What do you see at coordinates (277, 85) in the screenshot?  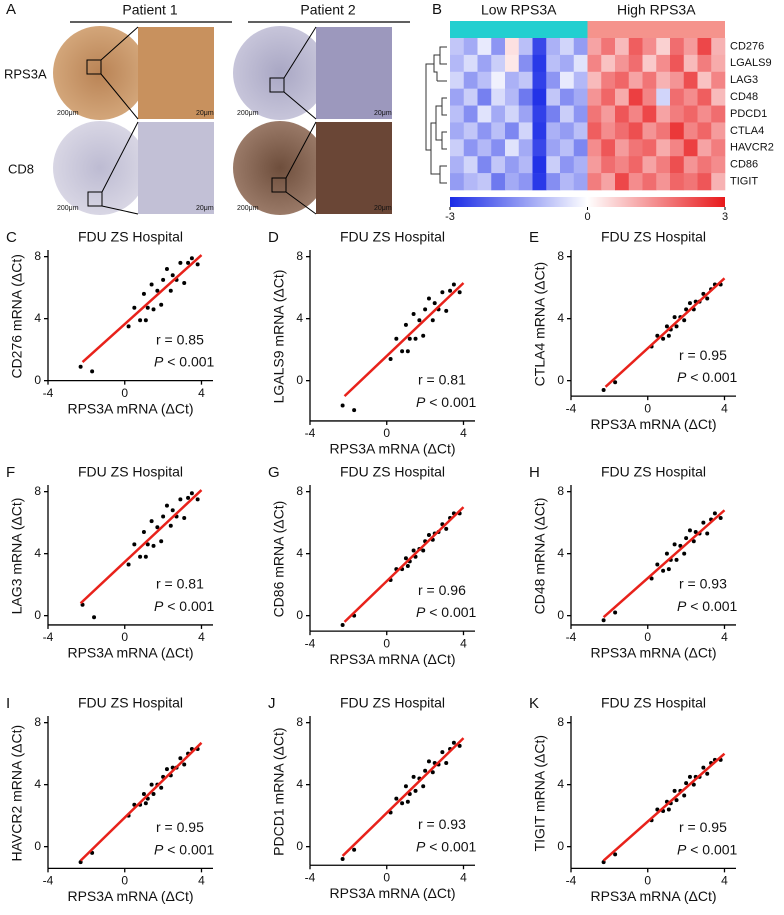 I see `zoom-box` at bounding box center [277, 85].